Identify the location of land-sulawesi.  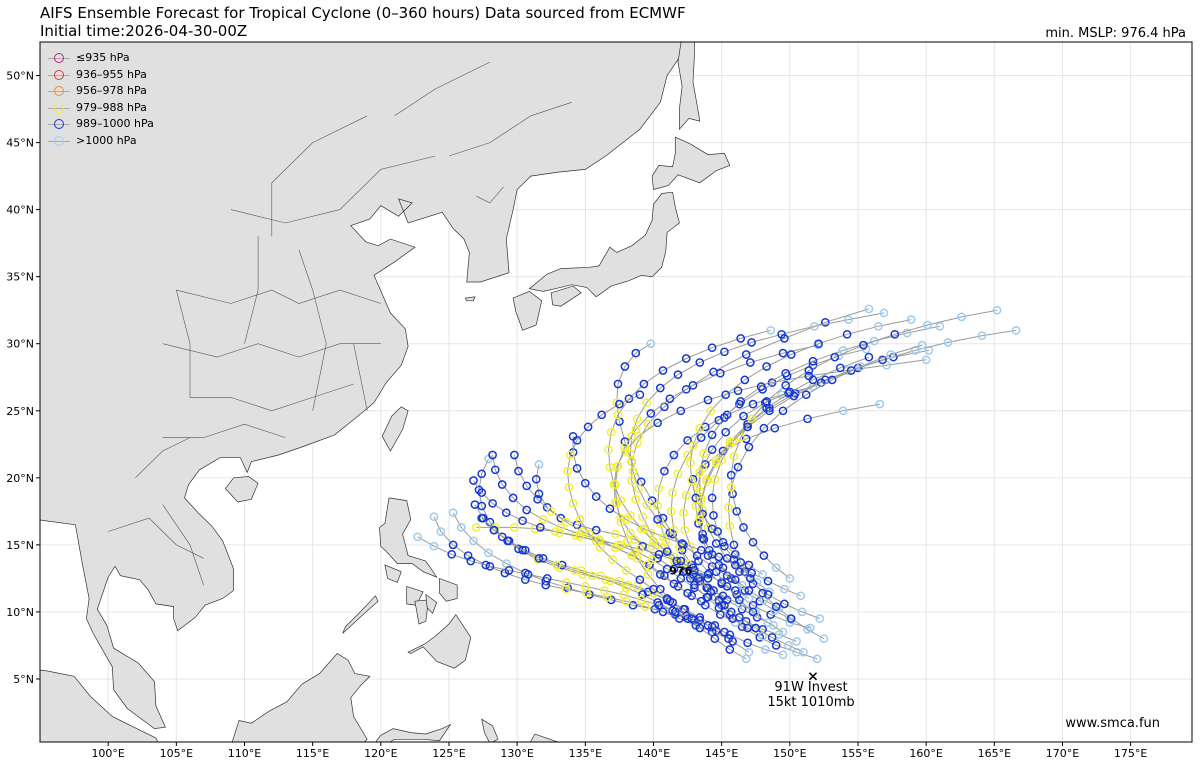
(413, 732).